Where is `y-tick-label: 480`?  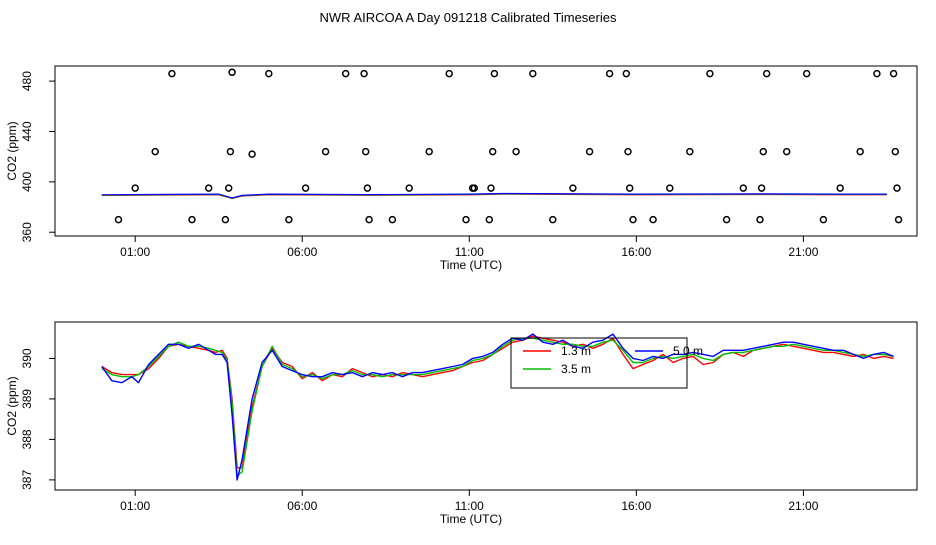
y-tick-label: 480 is located at coordinates (27, 81).